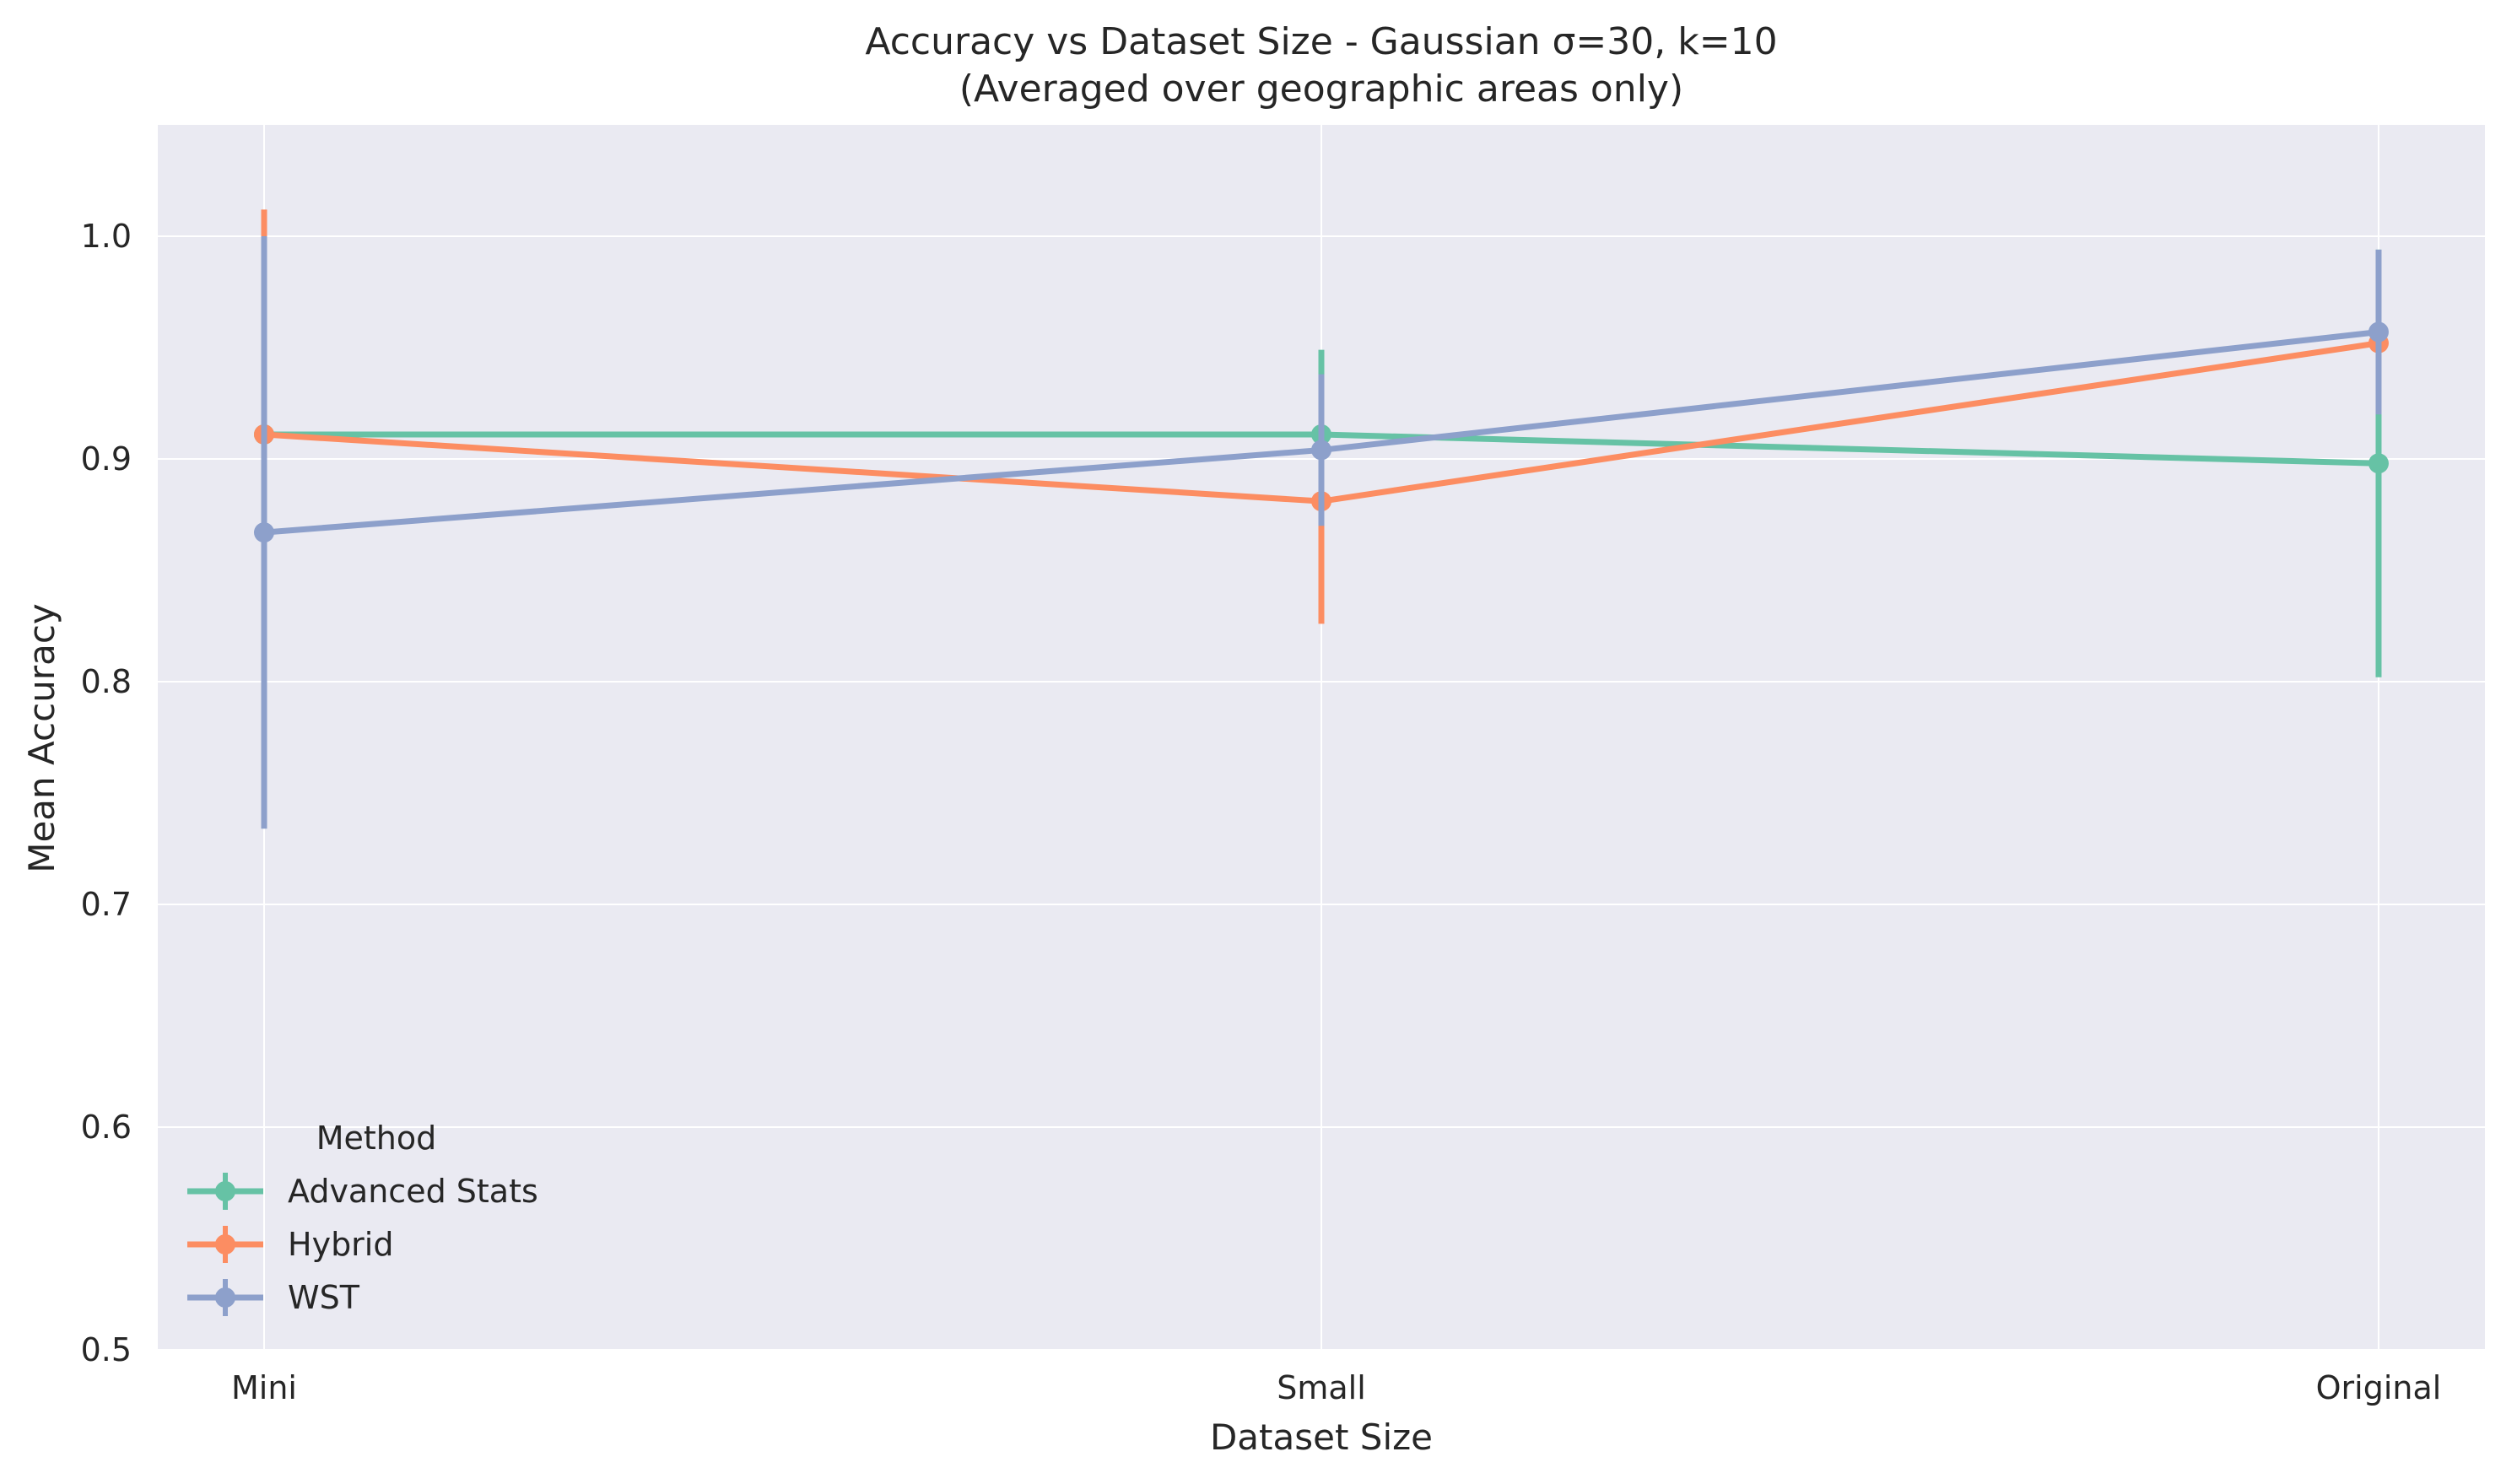 This screenshot has width=2506, height=1484. What do you see at coordinates (106, 904) in the screenshot?
I see `y-tick-label: 0.7` at bounding box center [106, 904].